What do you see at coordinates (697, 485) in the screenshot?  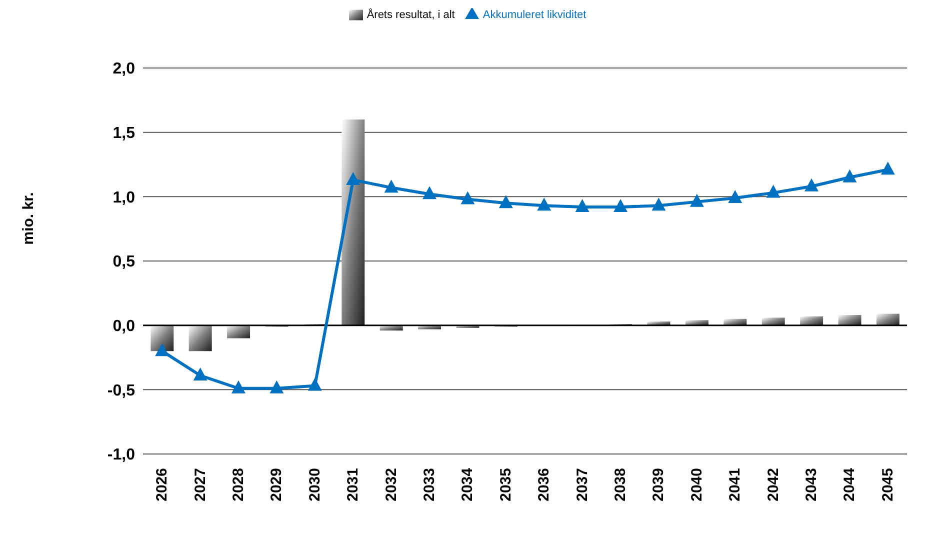 I see `x-tick-label: 2040` at bounding box center [697, 485].